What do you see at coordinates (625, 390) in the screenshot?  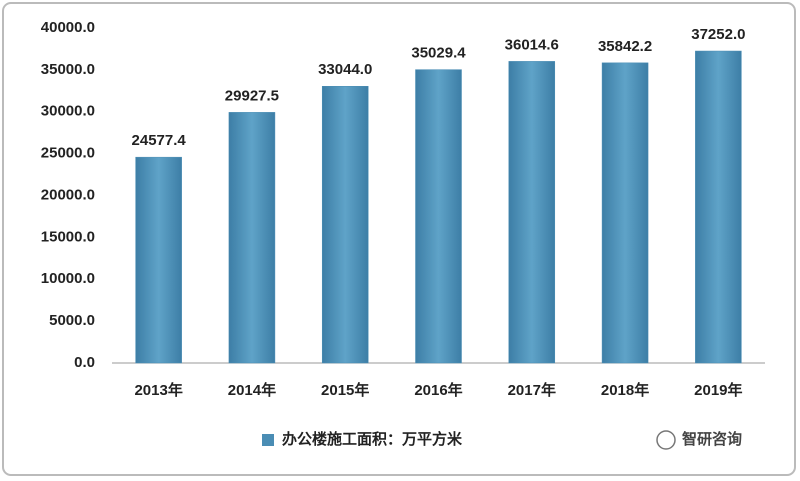 I see `x-tick-label: 2018年` at bounding box center [625, 390].